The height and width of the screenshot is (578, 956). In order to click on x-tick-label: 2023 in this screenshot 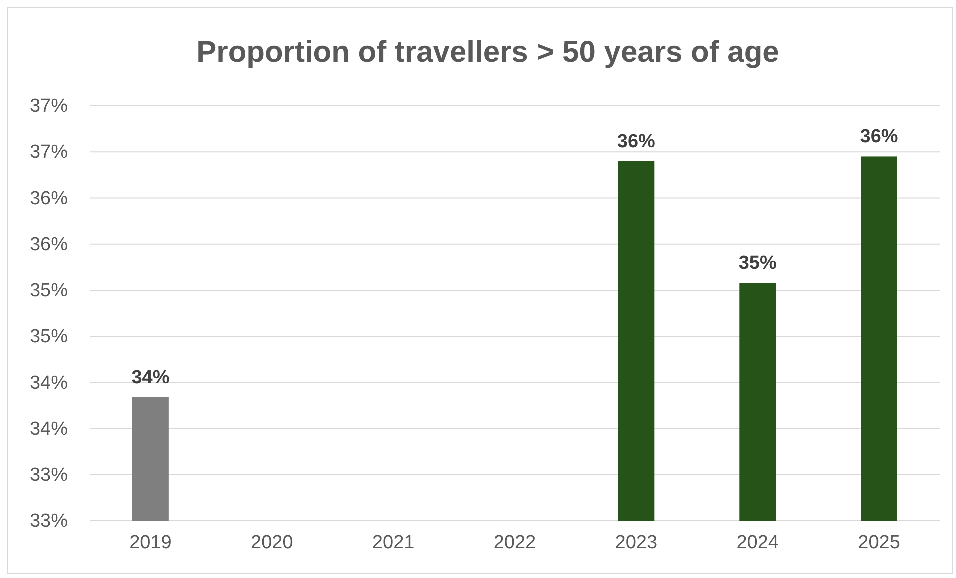, I will do `click(636, 543)`.